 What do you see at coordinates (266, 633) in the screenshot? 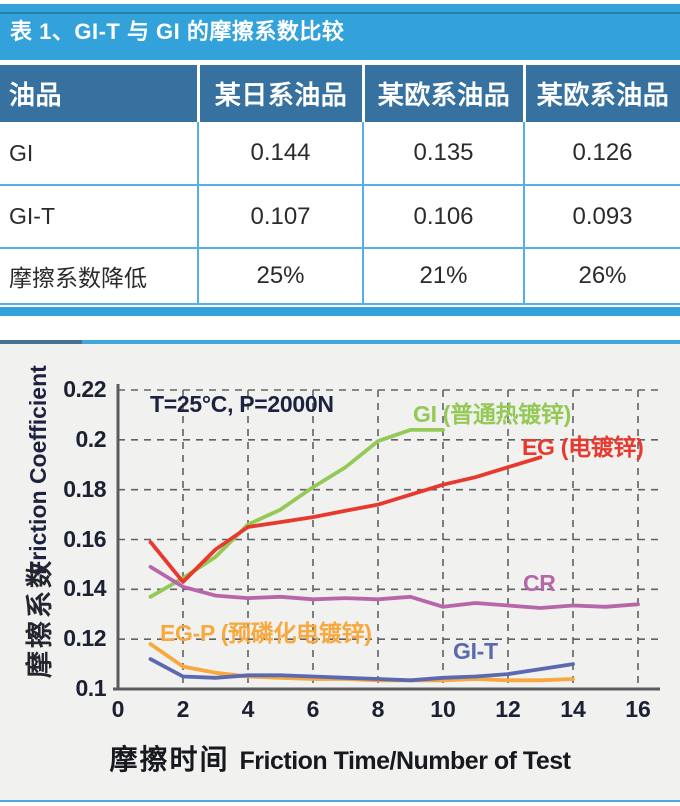
I see `series-label-EG-P: EG-P (预磷化电镀锌)` at bounding box center [266, 633].